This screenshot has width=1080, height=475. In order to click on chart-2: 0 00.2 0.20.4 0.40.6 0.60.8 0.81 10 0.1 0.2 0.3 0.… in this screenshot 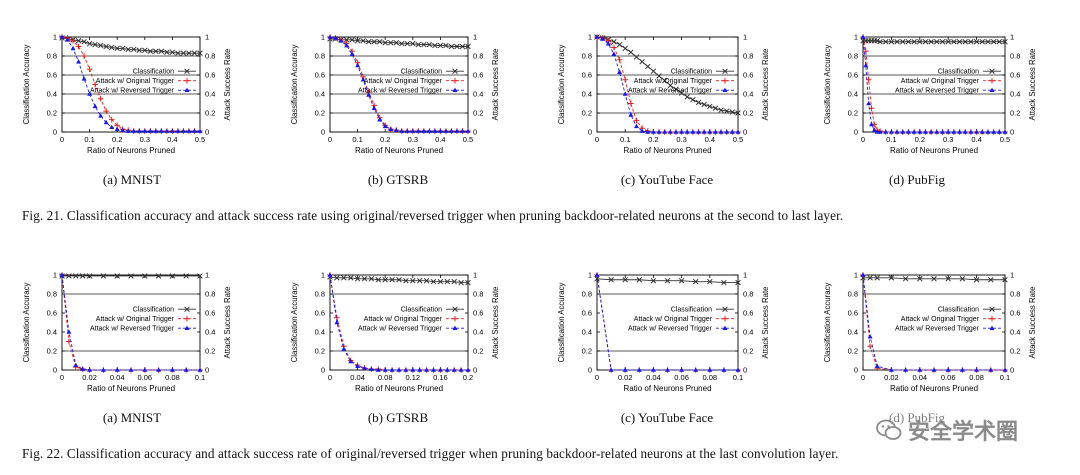, I will do `click(395, 94)`.